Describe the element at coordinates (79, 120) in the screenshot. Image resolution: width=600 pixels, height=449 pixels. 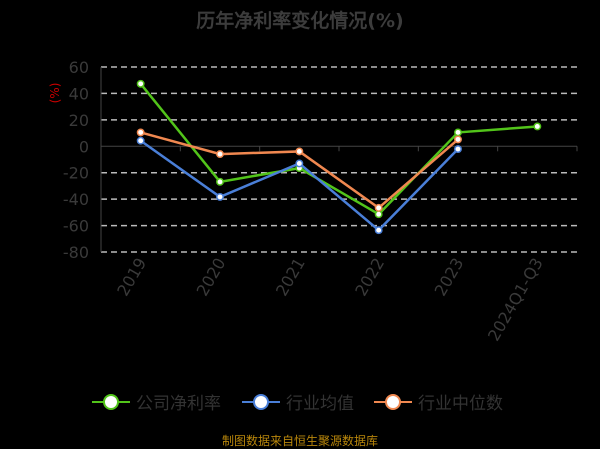
I see `y-tick-label: 20` at that location.